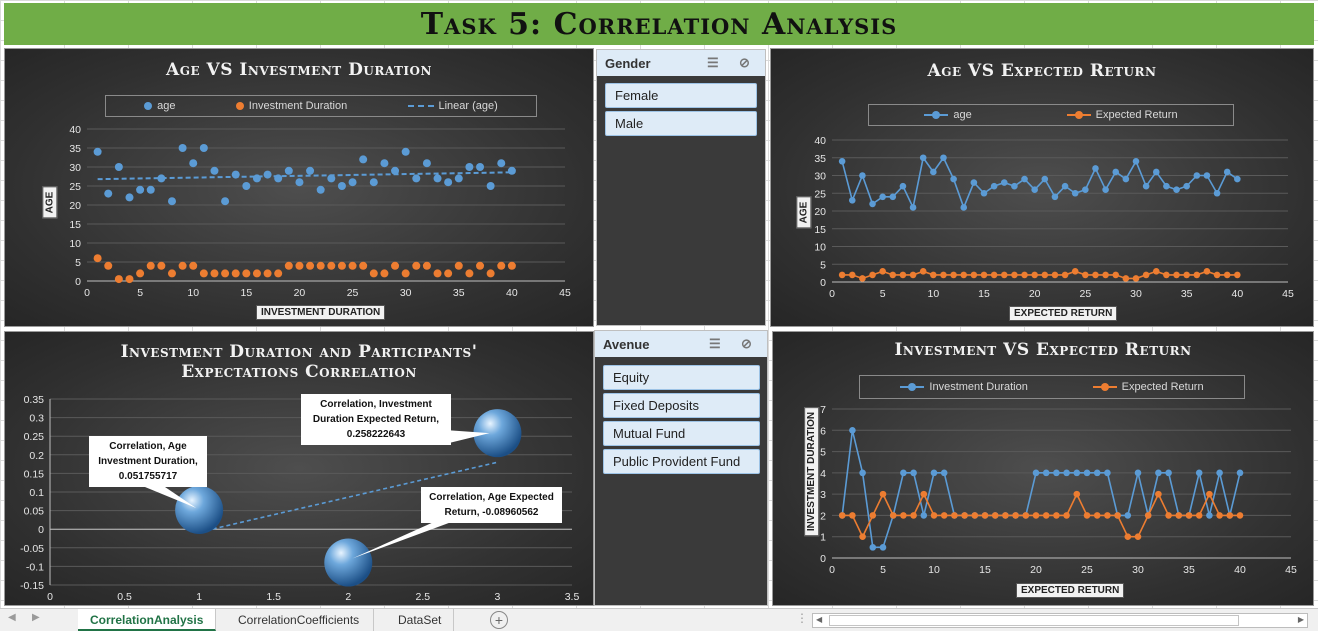 This screenshot has width=1318, height=631. I want to click on x-tick-label: 15, so click(985, 570).